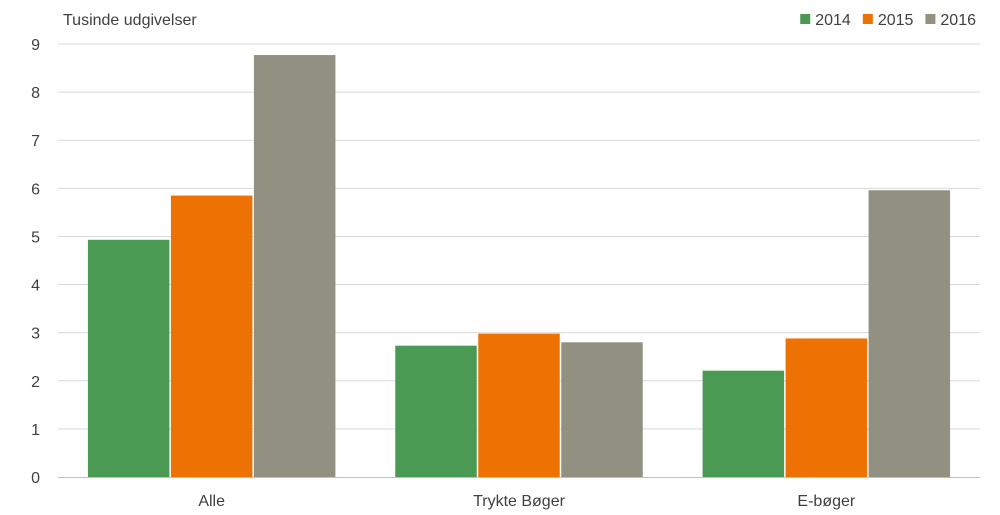 The width and height of the screenshot is (1000, 515). What do you see at coordinates (909, 333) in the screenshot?
I see `bar-2016-e-bøger` at bounding box center [909, 333].